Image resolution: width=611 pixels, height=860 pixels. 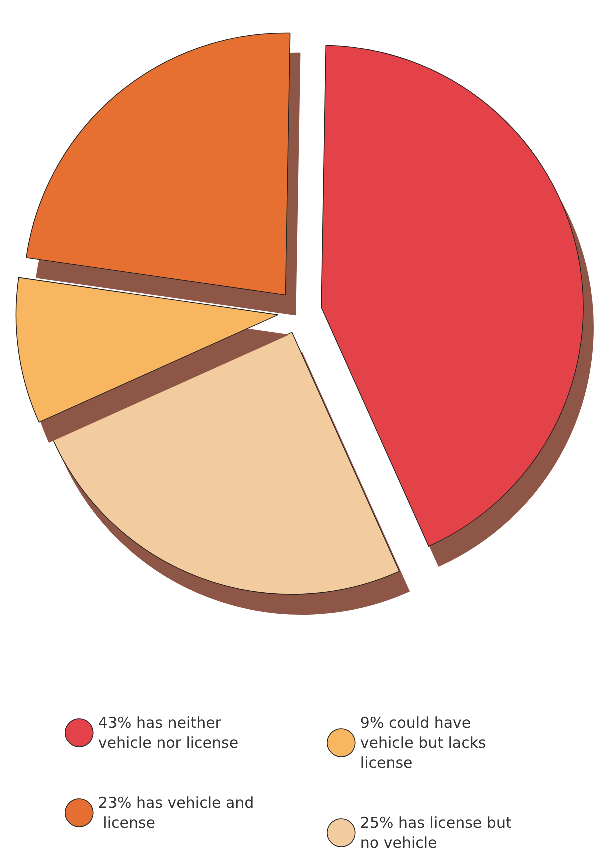 What do you see at coordinates (438, 833) in the screenshot?
I see `legend-label: 25% has license but no vehicle` at bounding box center [438, 833].